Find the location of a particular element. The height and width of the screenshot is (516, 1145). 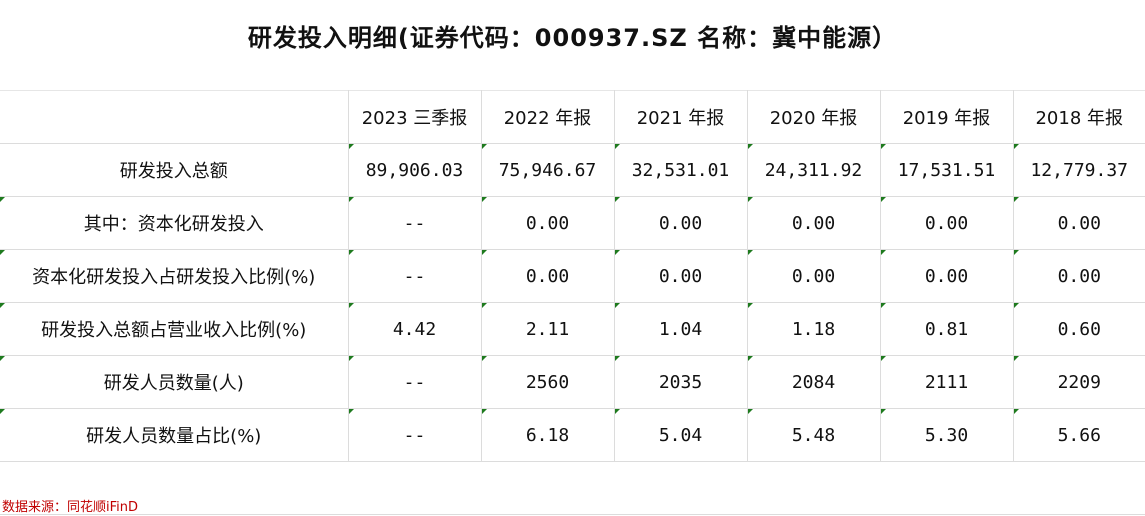

table-cell: 1.18 is located at coordinates (813, 329).